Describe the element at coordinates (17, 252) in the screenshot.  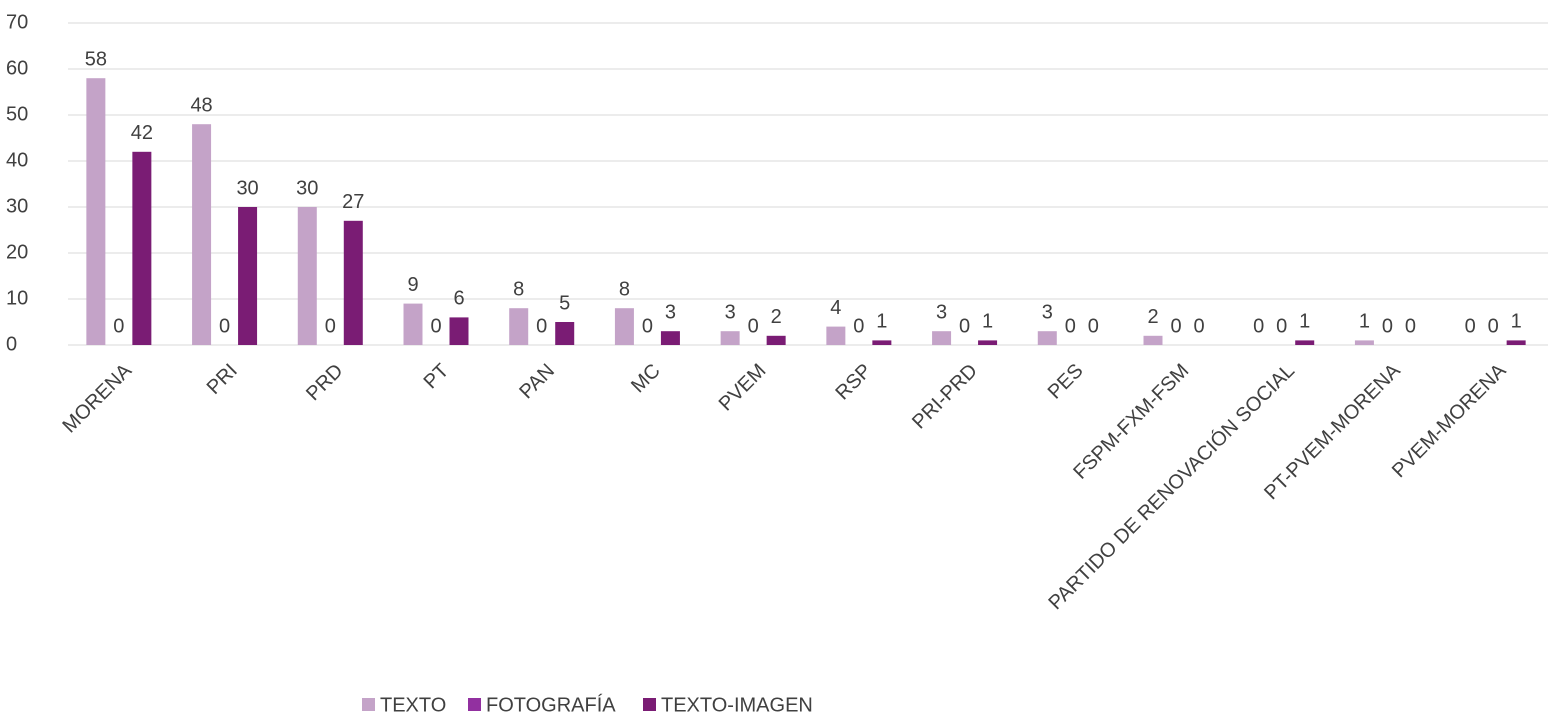
I see `y-tick-label: 20` at that location.